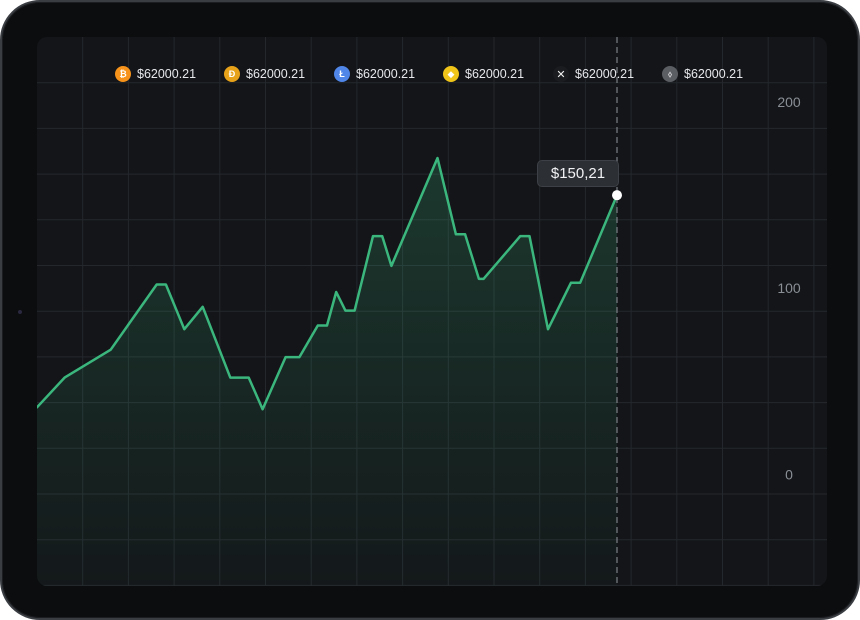  Describe the element at coordinates (20, 312) in the screenshot. I see `front-camera` at that location.